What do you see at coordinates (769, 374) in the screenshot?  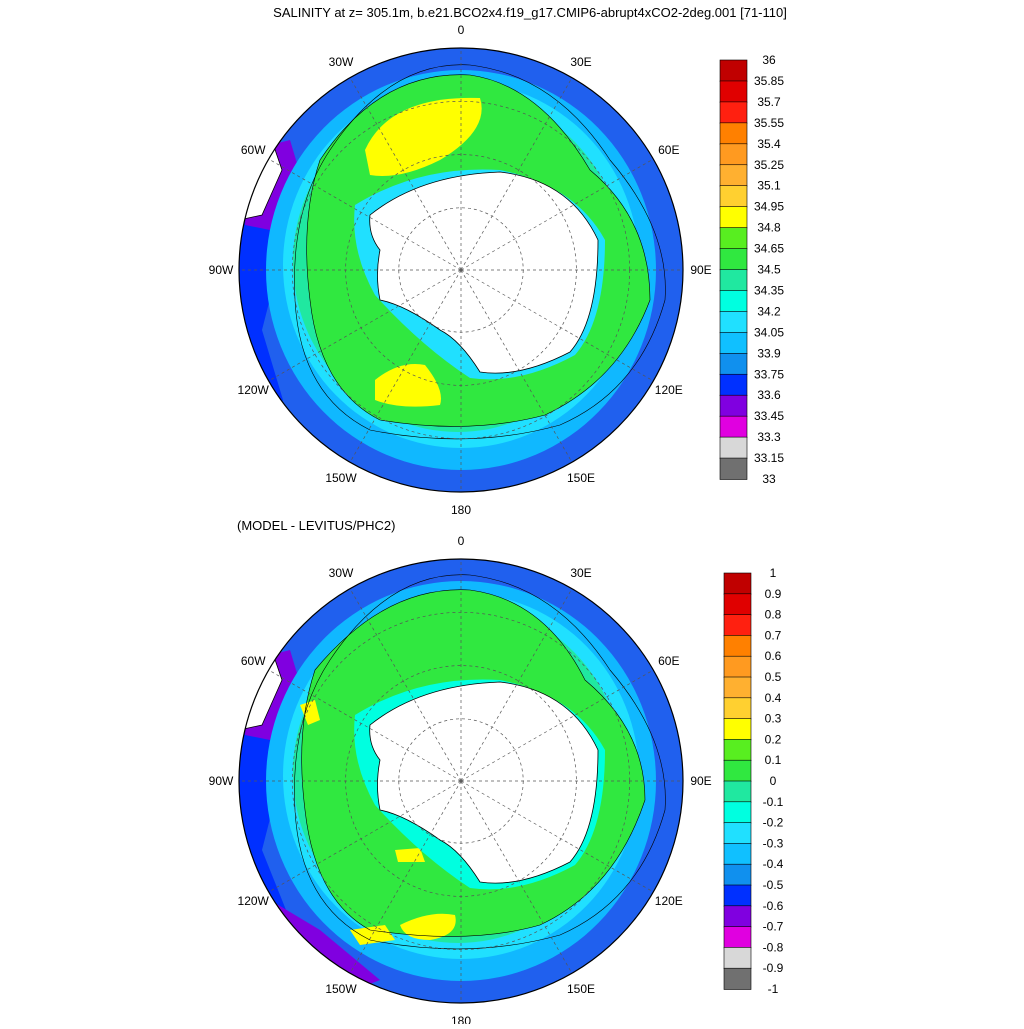 I see `colorbar-tick-label: 33.75` at bounding box center [769, 374].